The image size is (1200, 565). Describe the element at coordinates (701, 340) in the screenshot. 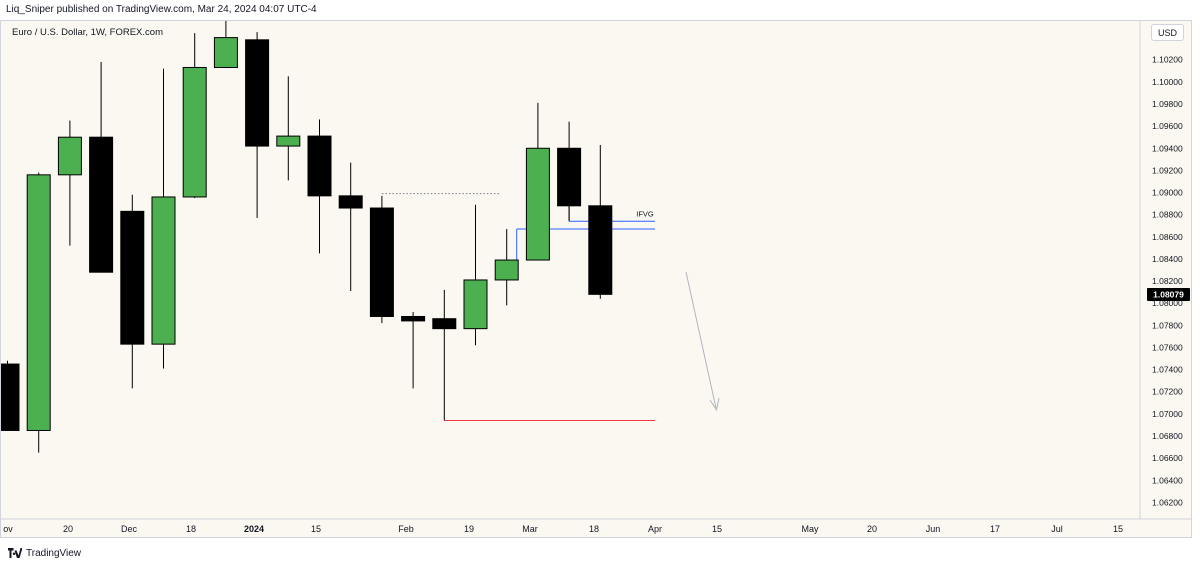

I see `projection-arrow-line` at that location.